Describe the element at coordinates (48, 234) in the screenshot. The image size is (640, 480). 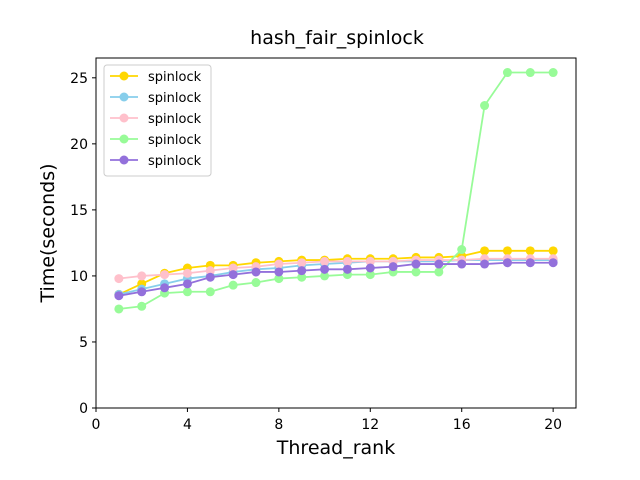
I see `y-axis-label: Time(seconds)` at that location.